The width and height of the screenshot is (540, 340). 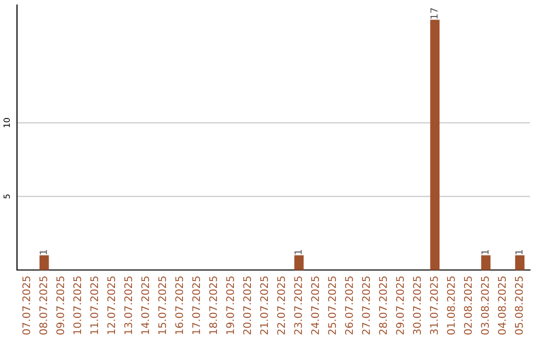 I want to click on x-tick-label: 24.07.2025, so click(x=315, y=305).